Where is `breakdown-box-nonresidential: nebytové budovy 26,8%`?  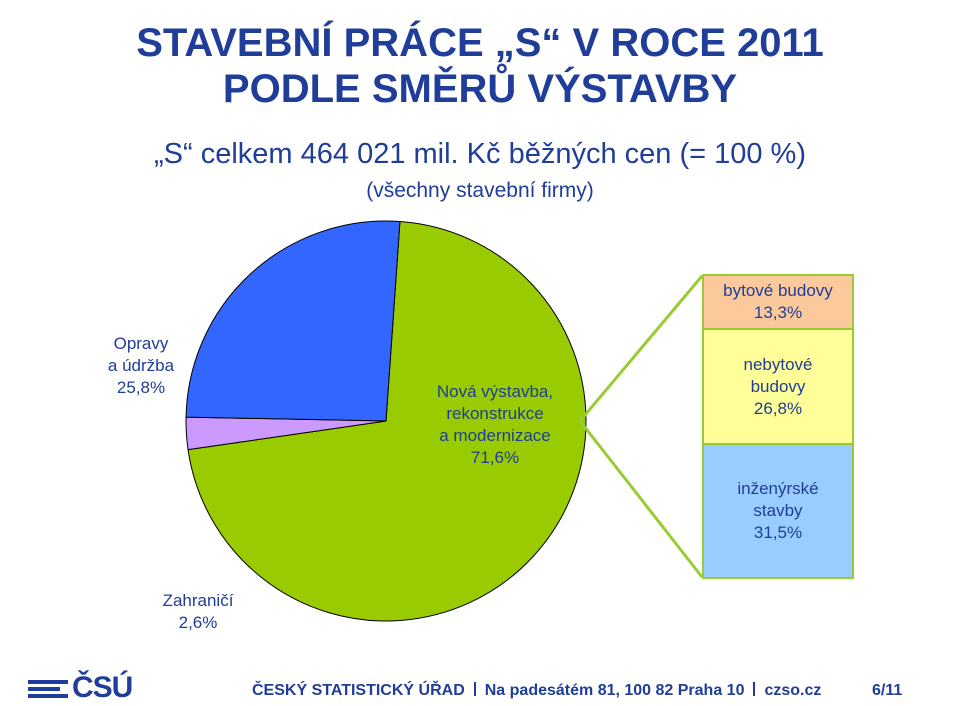 breakdown-box-nonresidential: nebytové budovy 26,8% is located at coordinates (778, 387).